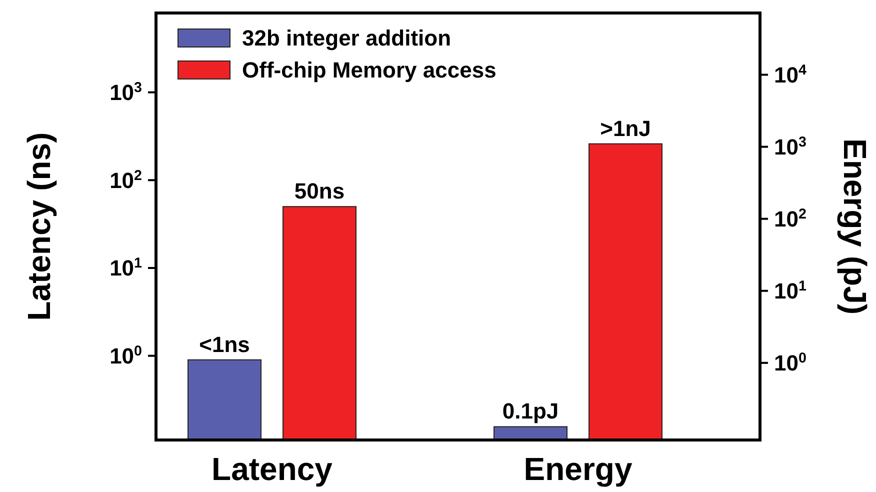 The image size is (876, 492). What do you see at coordinates (855, 226) in the screenshot?
I see `y2-axis-title: Energy (pJ)` at bounding box center [855, 226].